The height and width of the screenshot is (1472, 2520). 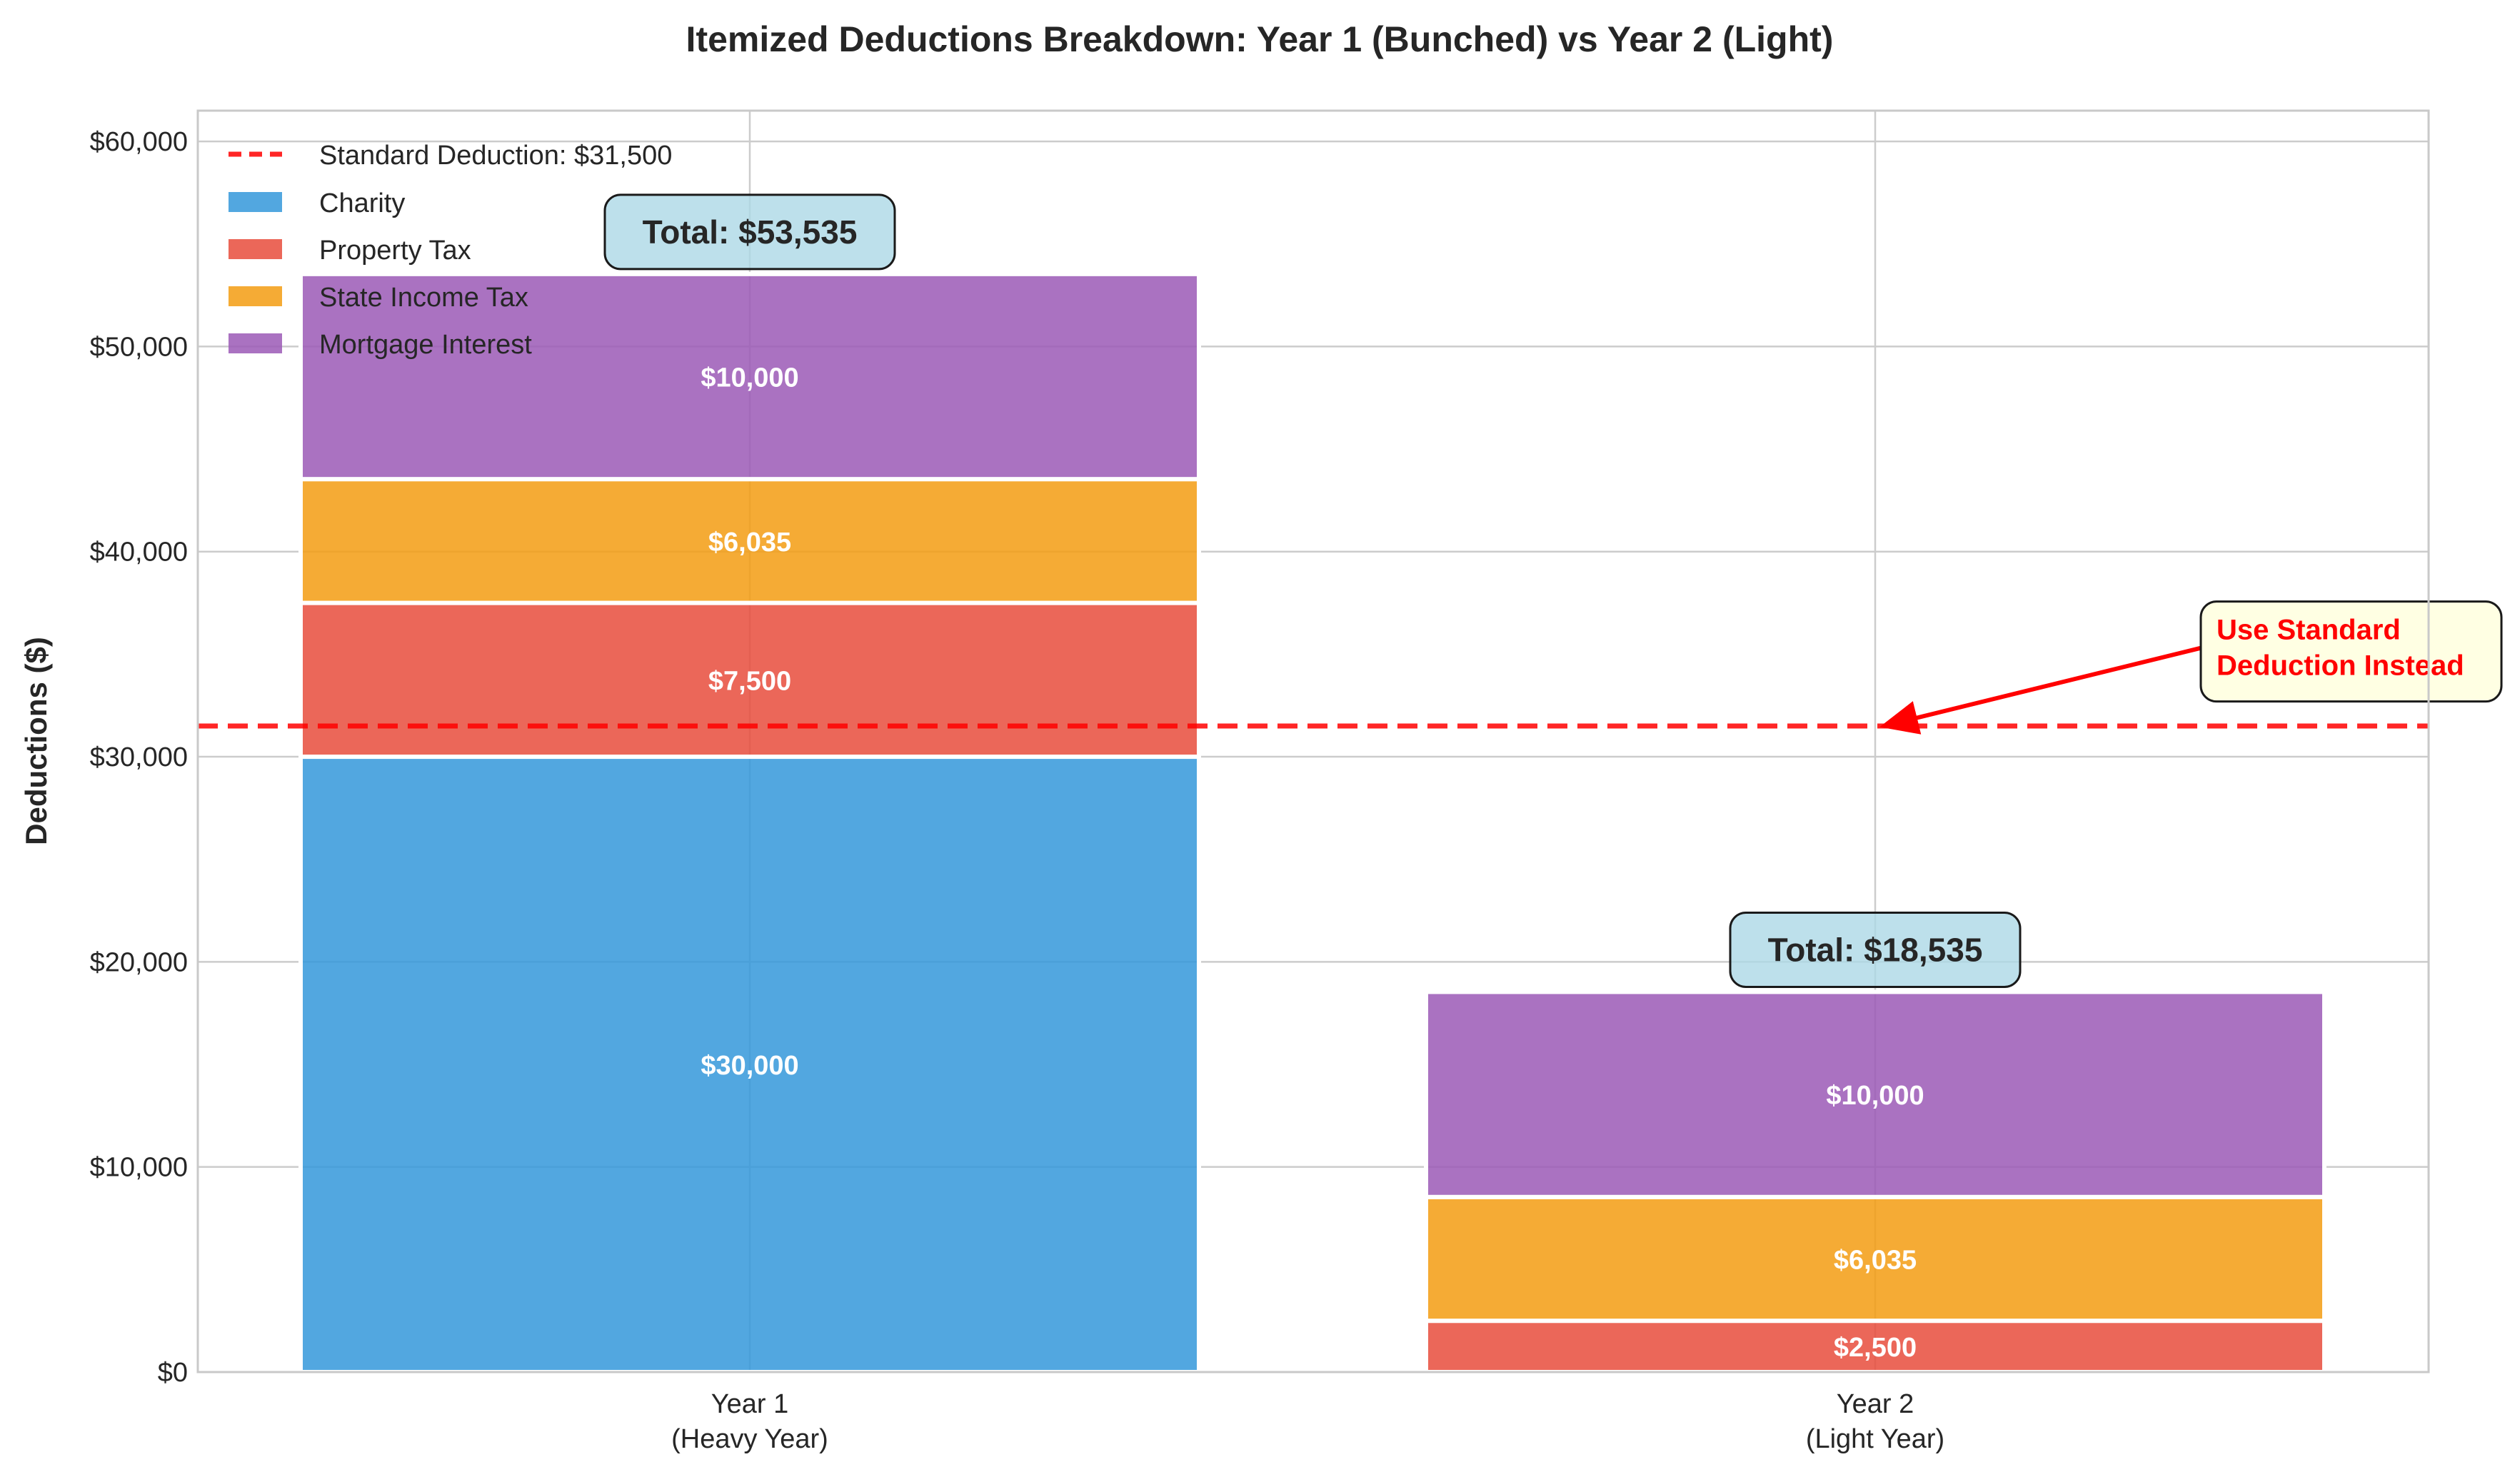 I want to click on annotation-text: Use Standard, so click(x=2309, y=631).